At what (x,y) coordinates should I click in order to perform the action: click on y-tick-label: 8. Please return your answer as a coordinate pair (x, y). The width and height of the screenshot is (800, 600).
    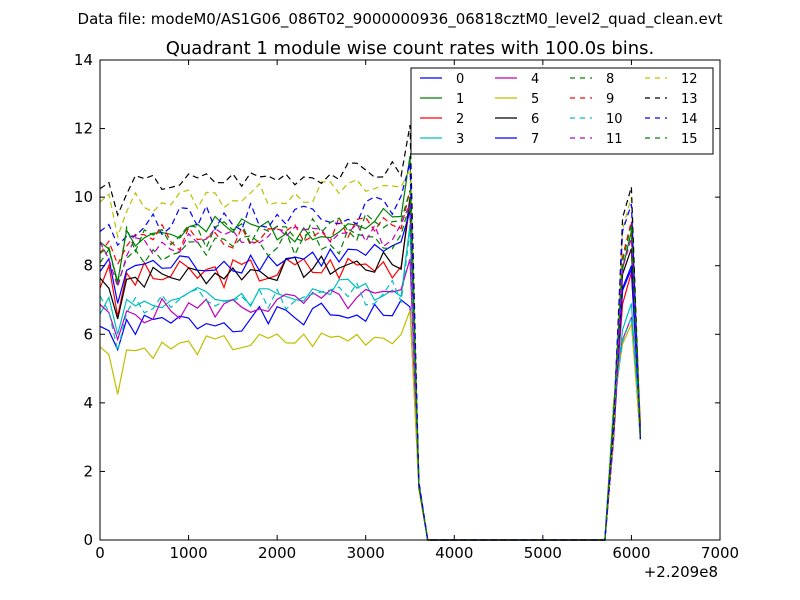
    Looking at the image, I should click on (88, 266).